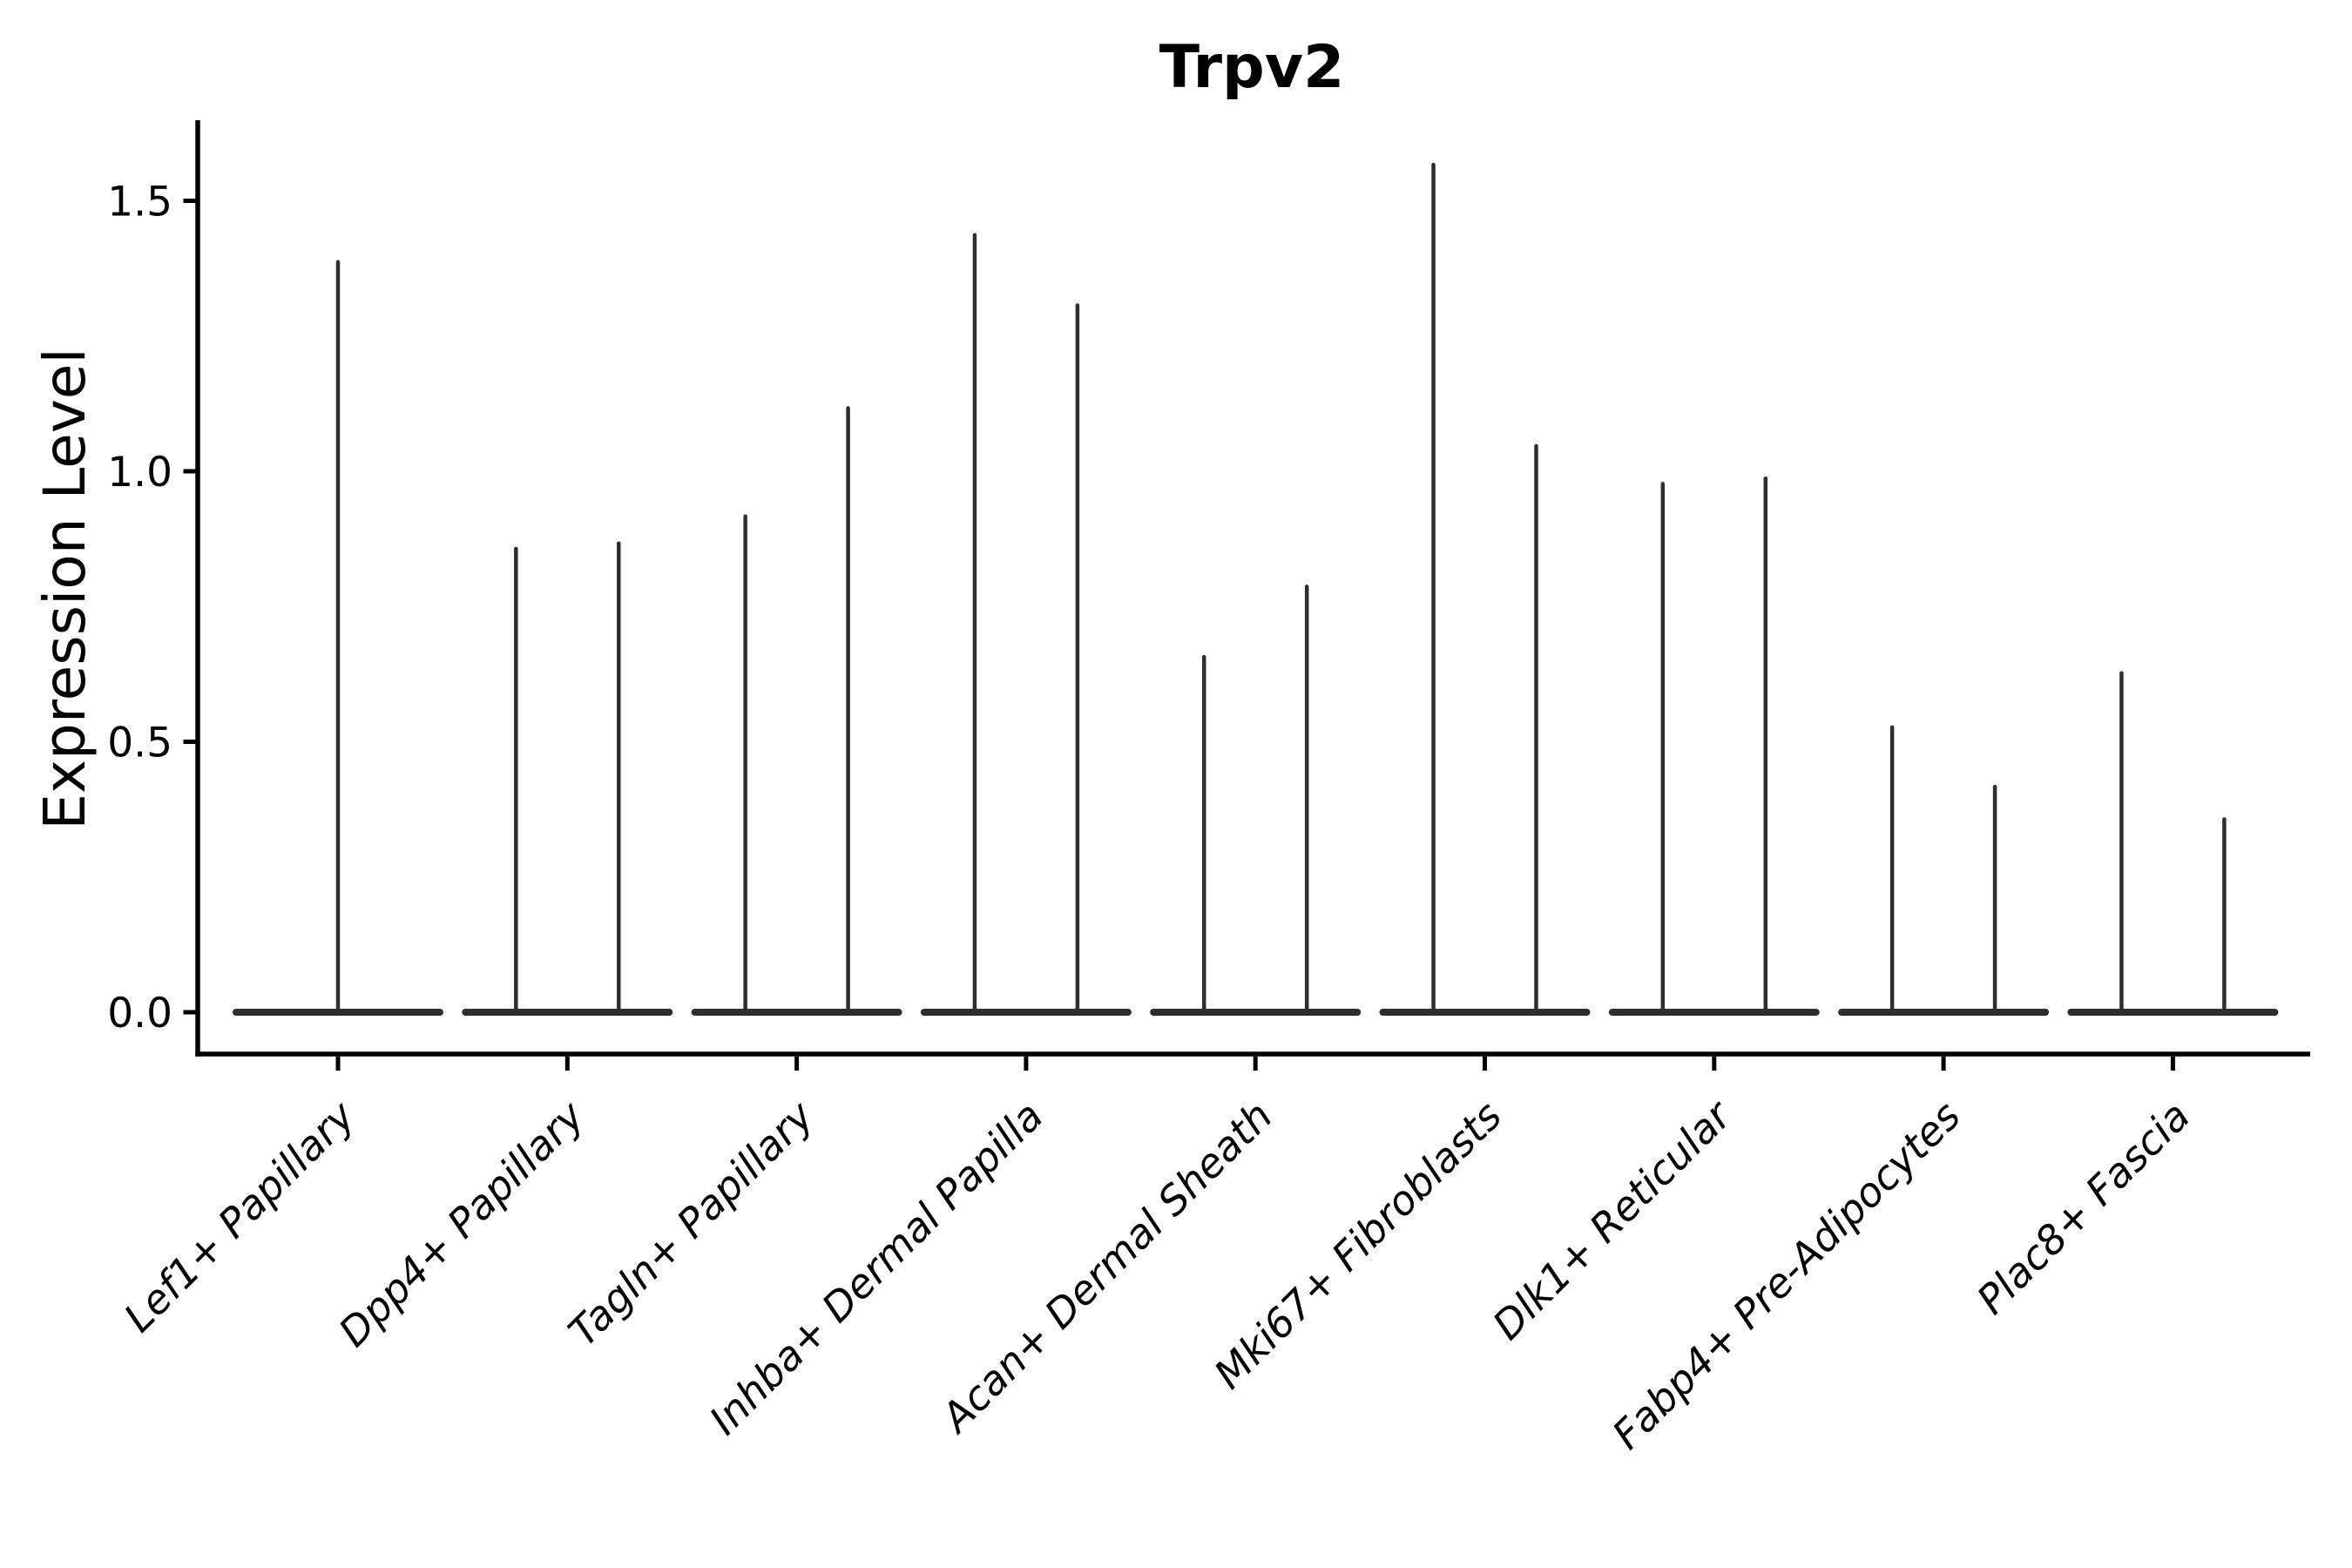 Image resolution: width=2352 pixels, height=1568 pixels. What do you see at coordinates (139, 743) in the screenshot?
I see `y-tick-label-1: 0.5` at bounding box center [139, 743].